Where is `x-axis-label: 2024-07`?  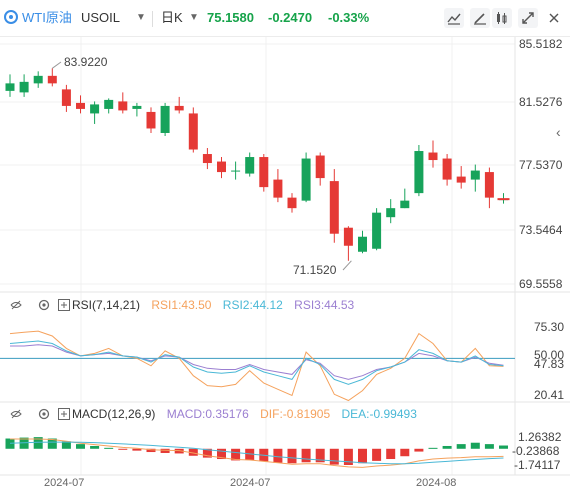 x-axis-label: 2024-07 is located at coordinates (250, 483).